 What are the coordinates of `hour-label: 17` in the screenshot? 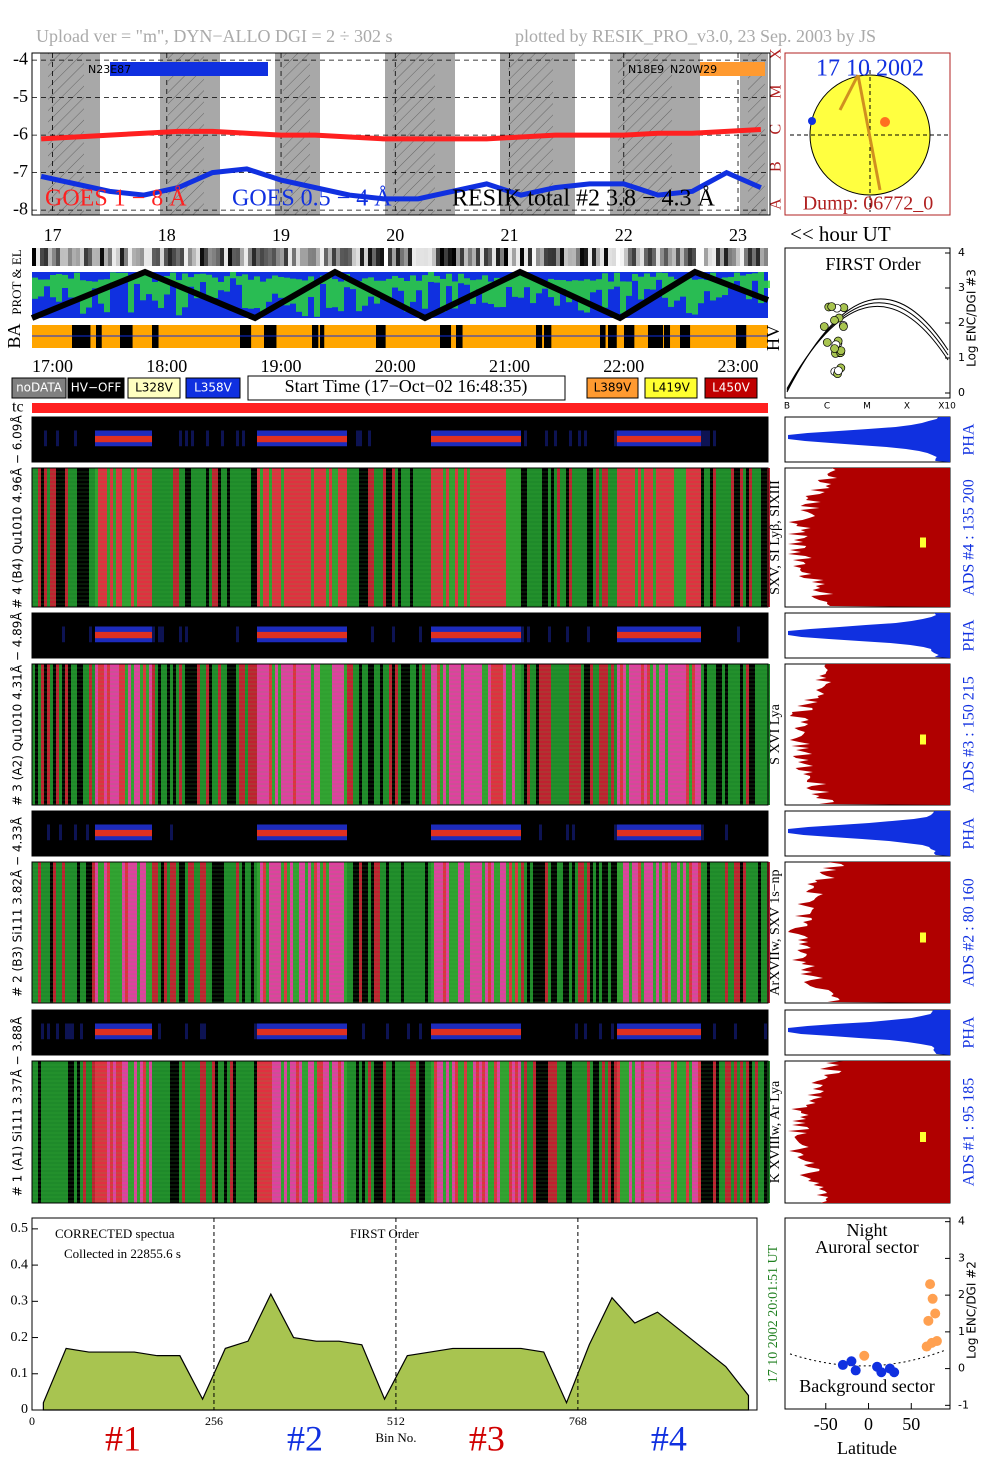 It's located at (53, 235).